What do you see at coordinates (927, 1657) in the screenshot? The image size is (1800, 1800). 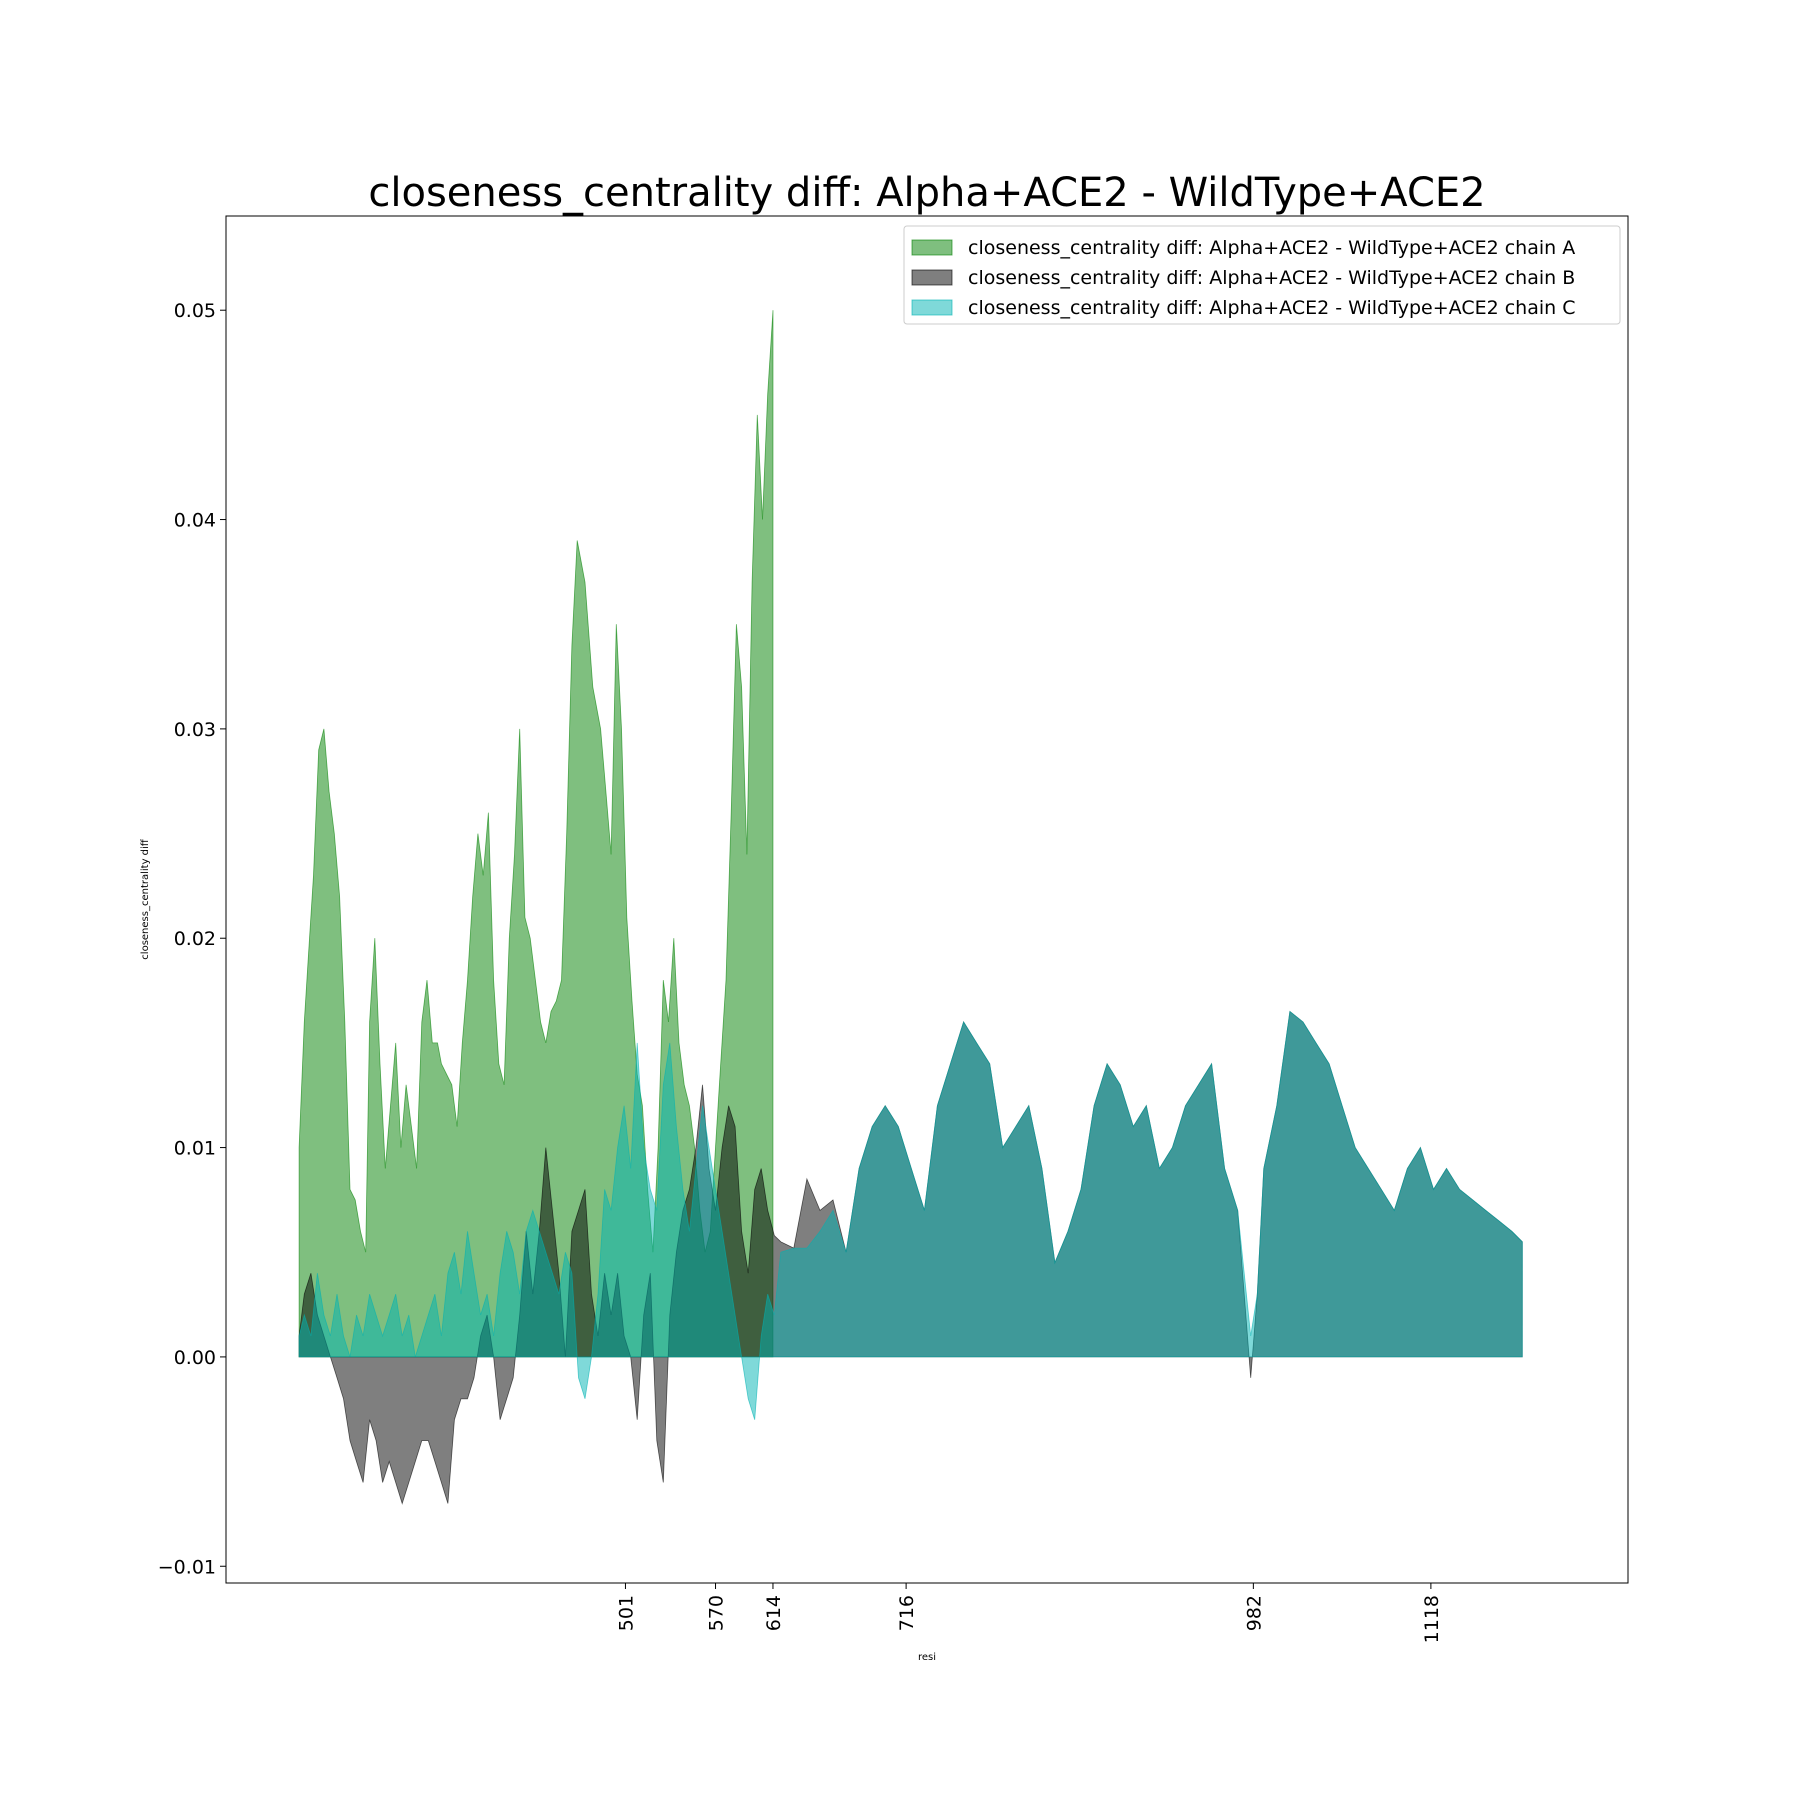 I see `x-axis-label: resi` at bounding box center [927, 1657].